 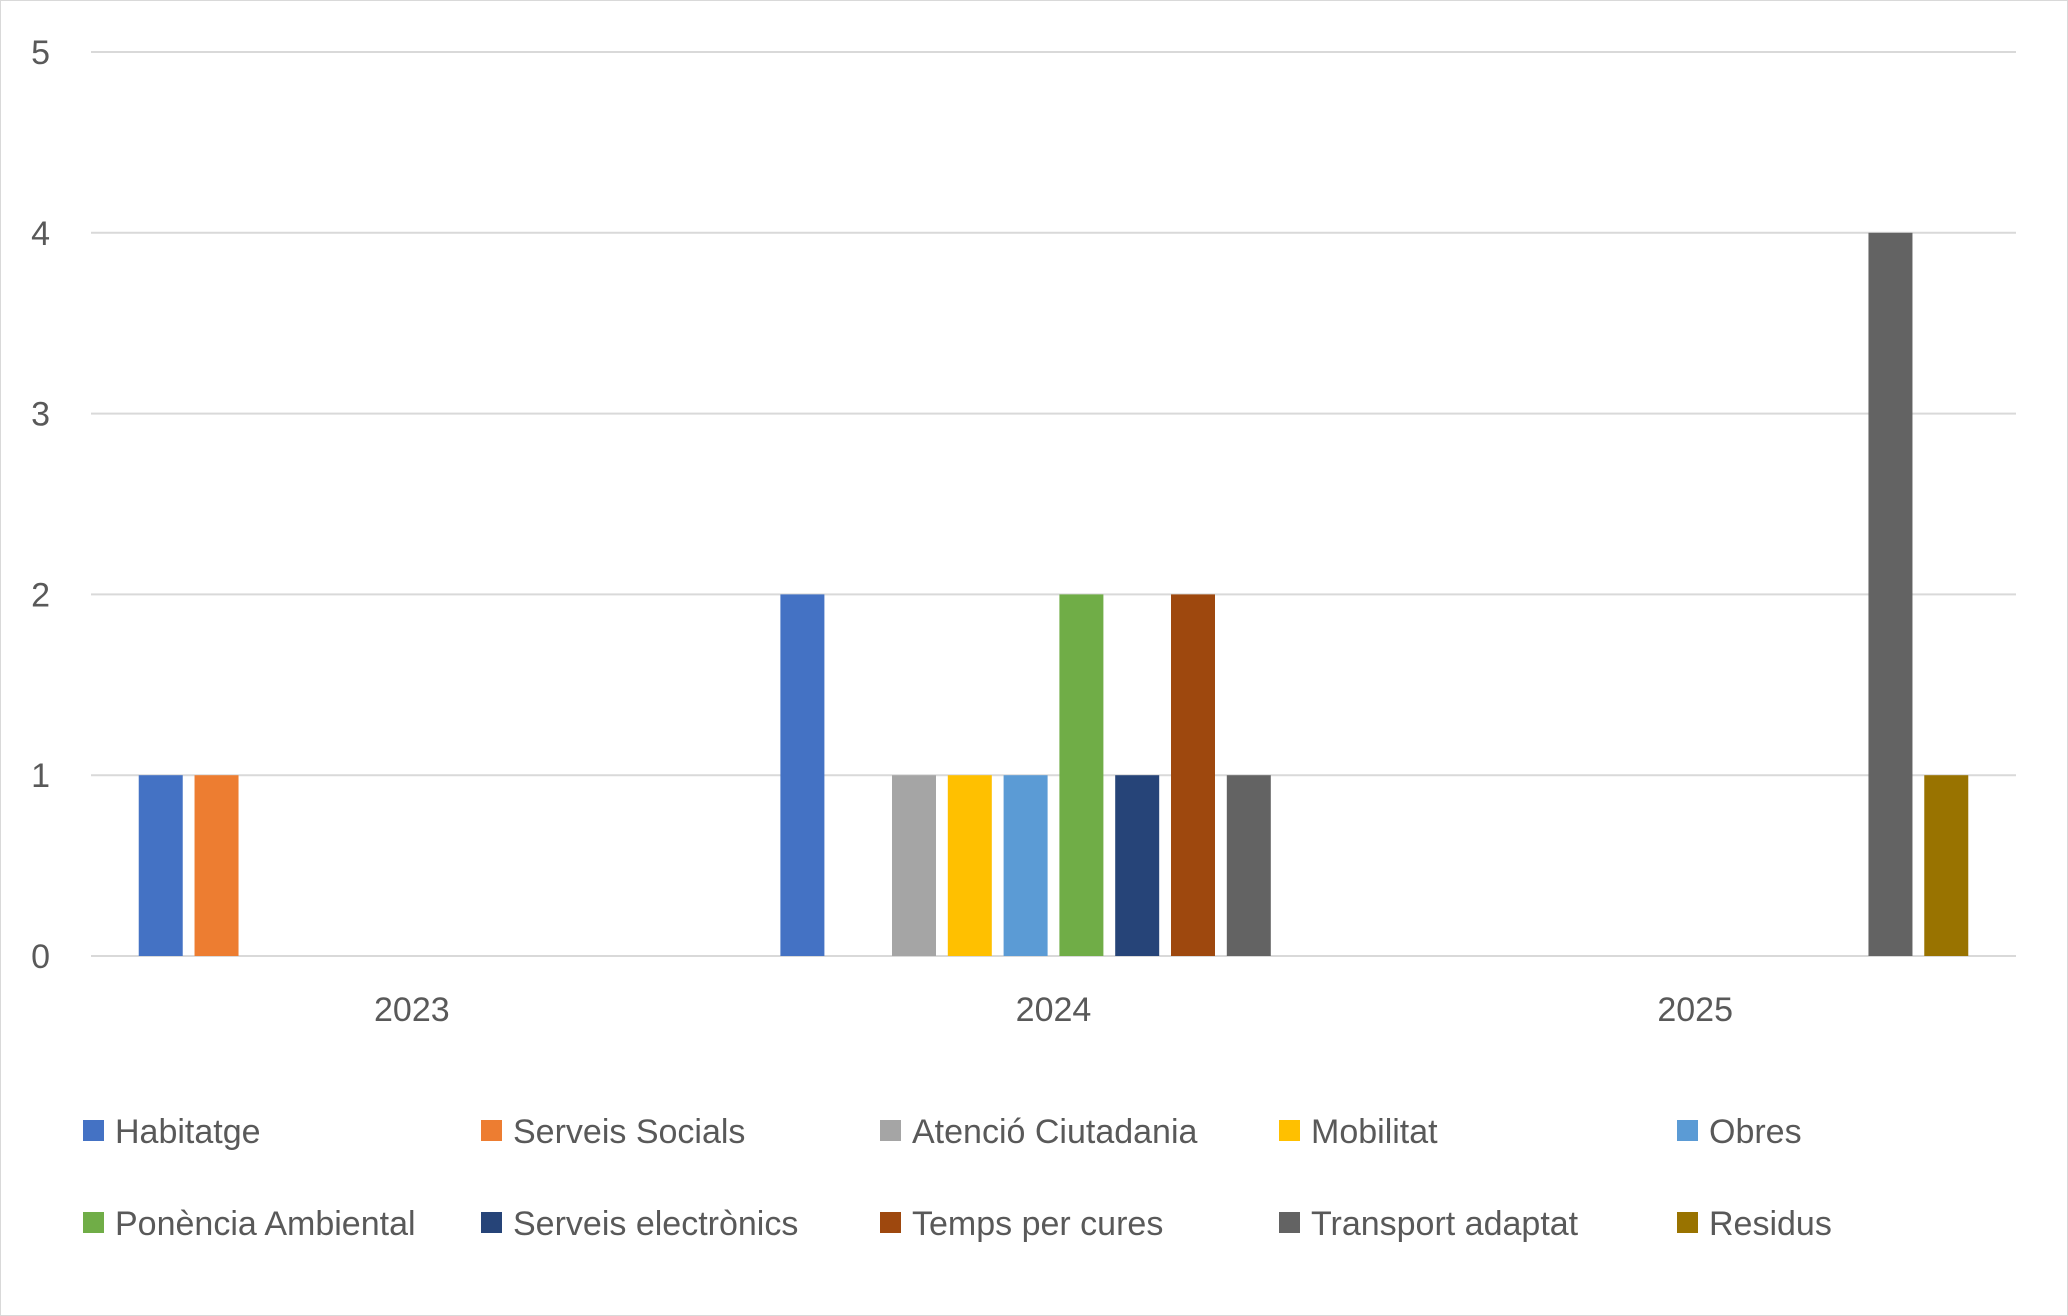 What do you see at coordinates (40, 505) in the screenshot?
I see `y-axis-tick-labels: 0 1 2 3 4 5` at bounding box center [40, 505].